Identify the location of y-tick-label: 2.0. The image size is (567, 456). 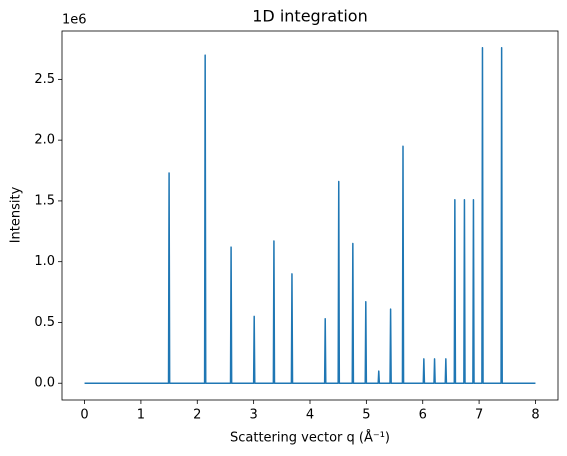
(44, 140).